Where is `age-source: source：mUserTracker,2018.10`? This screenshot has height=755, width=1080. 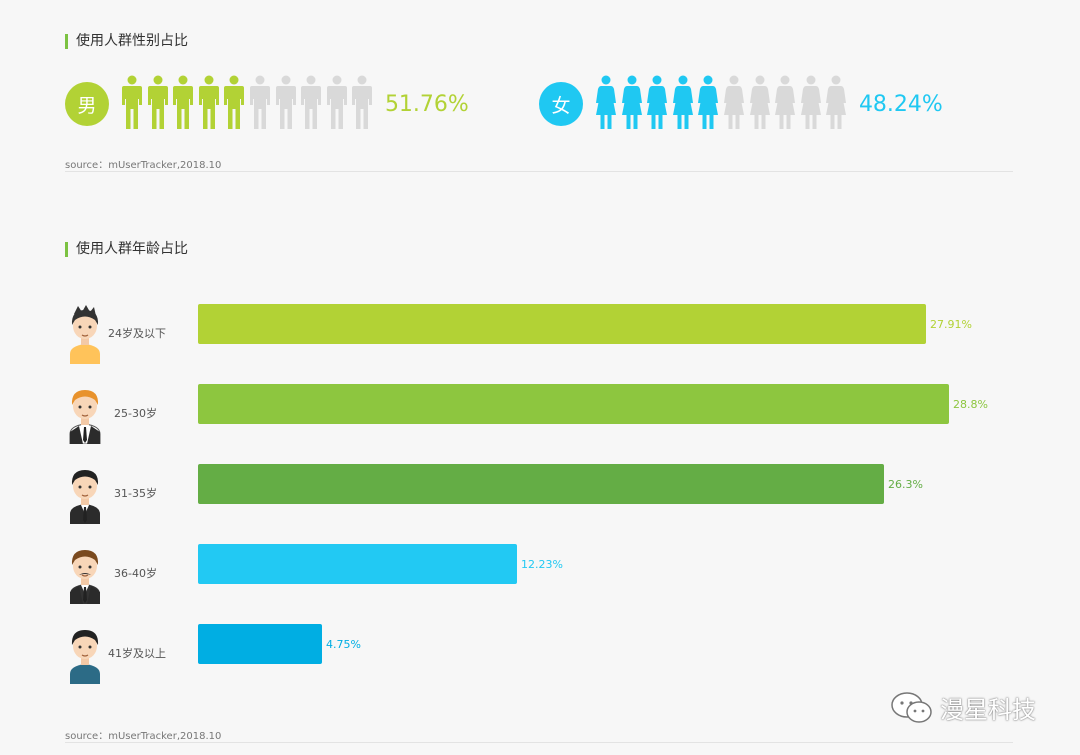
age-source: source：mUserTracker,2018.10 is located at coordinates (143, 736).